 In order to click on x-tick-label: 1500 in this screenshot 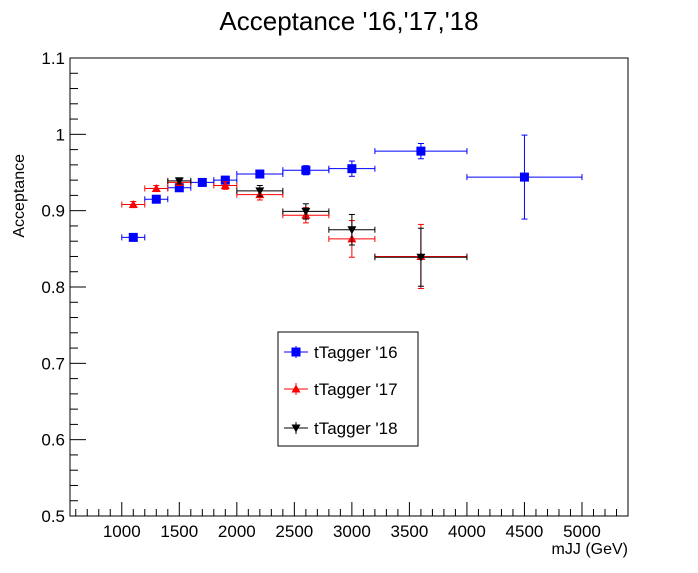, I will do `click(179, 531)`.